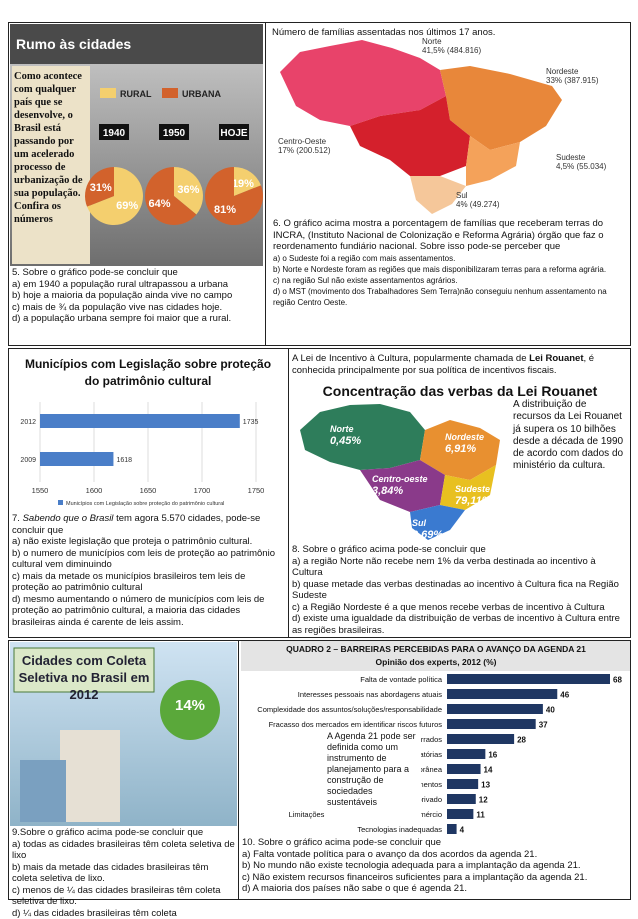  I want to click on slice-label: 36%, so click(188, 190).